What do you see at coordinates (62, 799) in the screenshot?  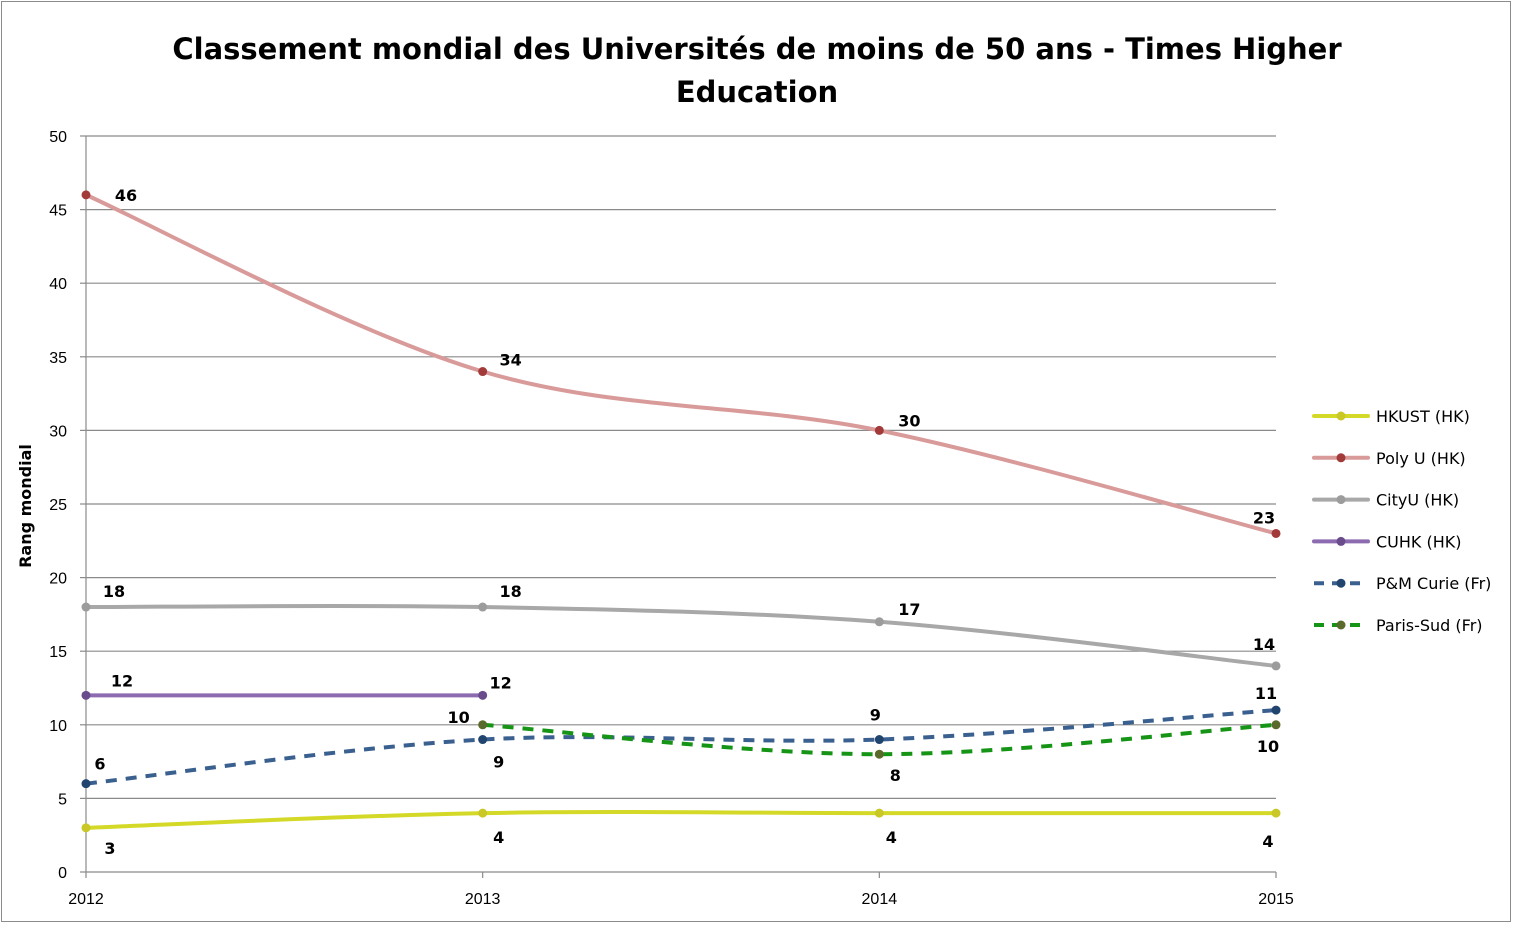 I see `y-tick-label-5: 5` at bounding box center [62, 799].